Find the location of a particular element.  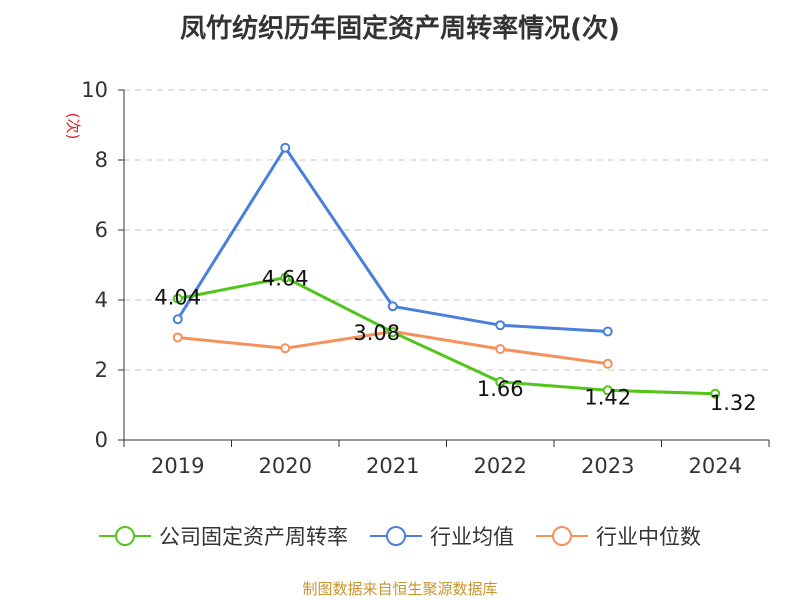

y-tick-label: 2 is located at coordinates (101, 370).